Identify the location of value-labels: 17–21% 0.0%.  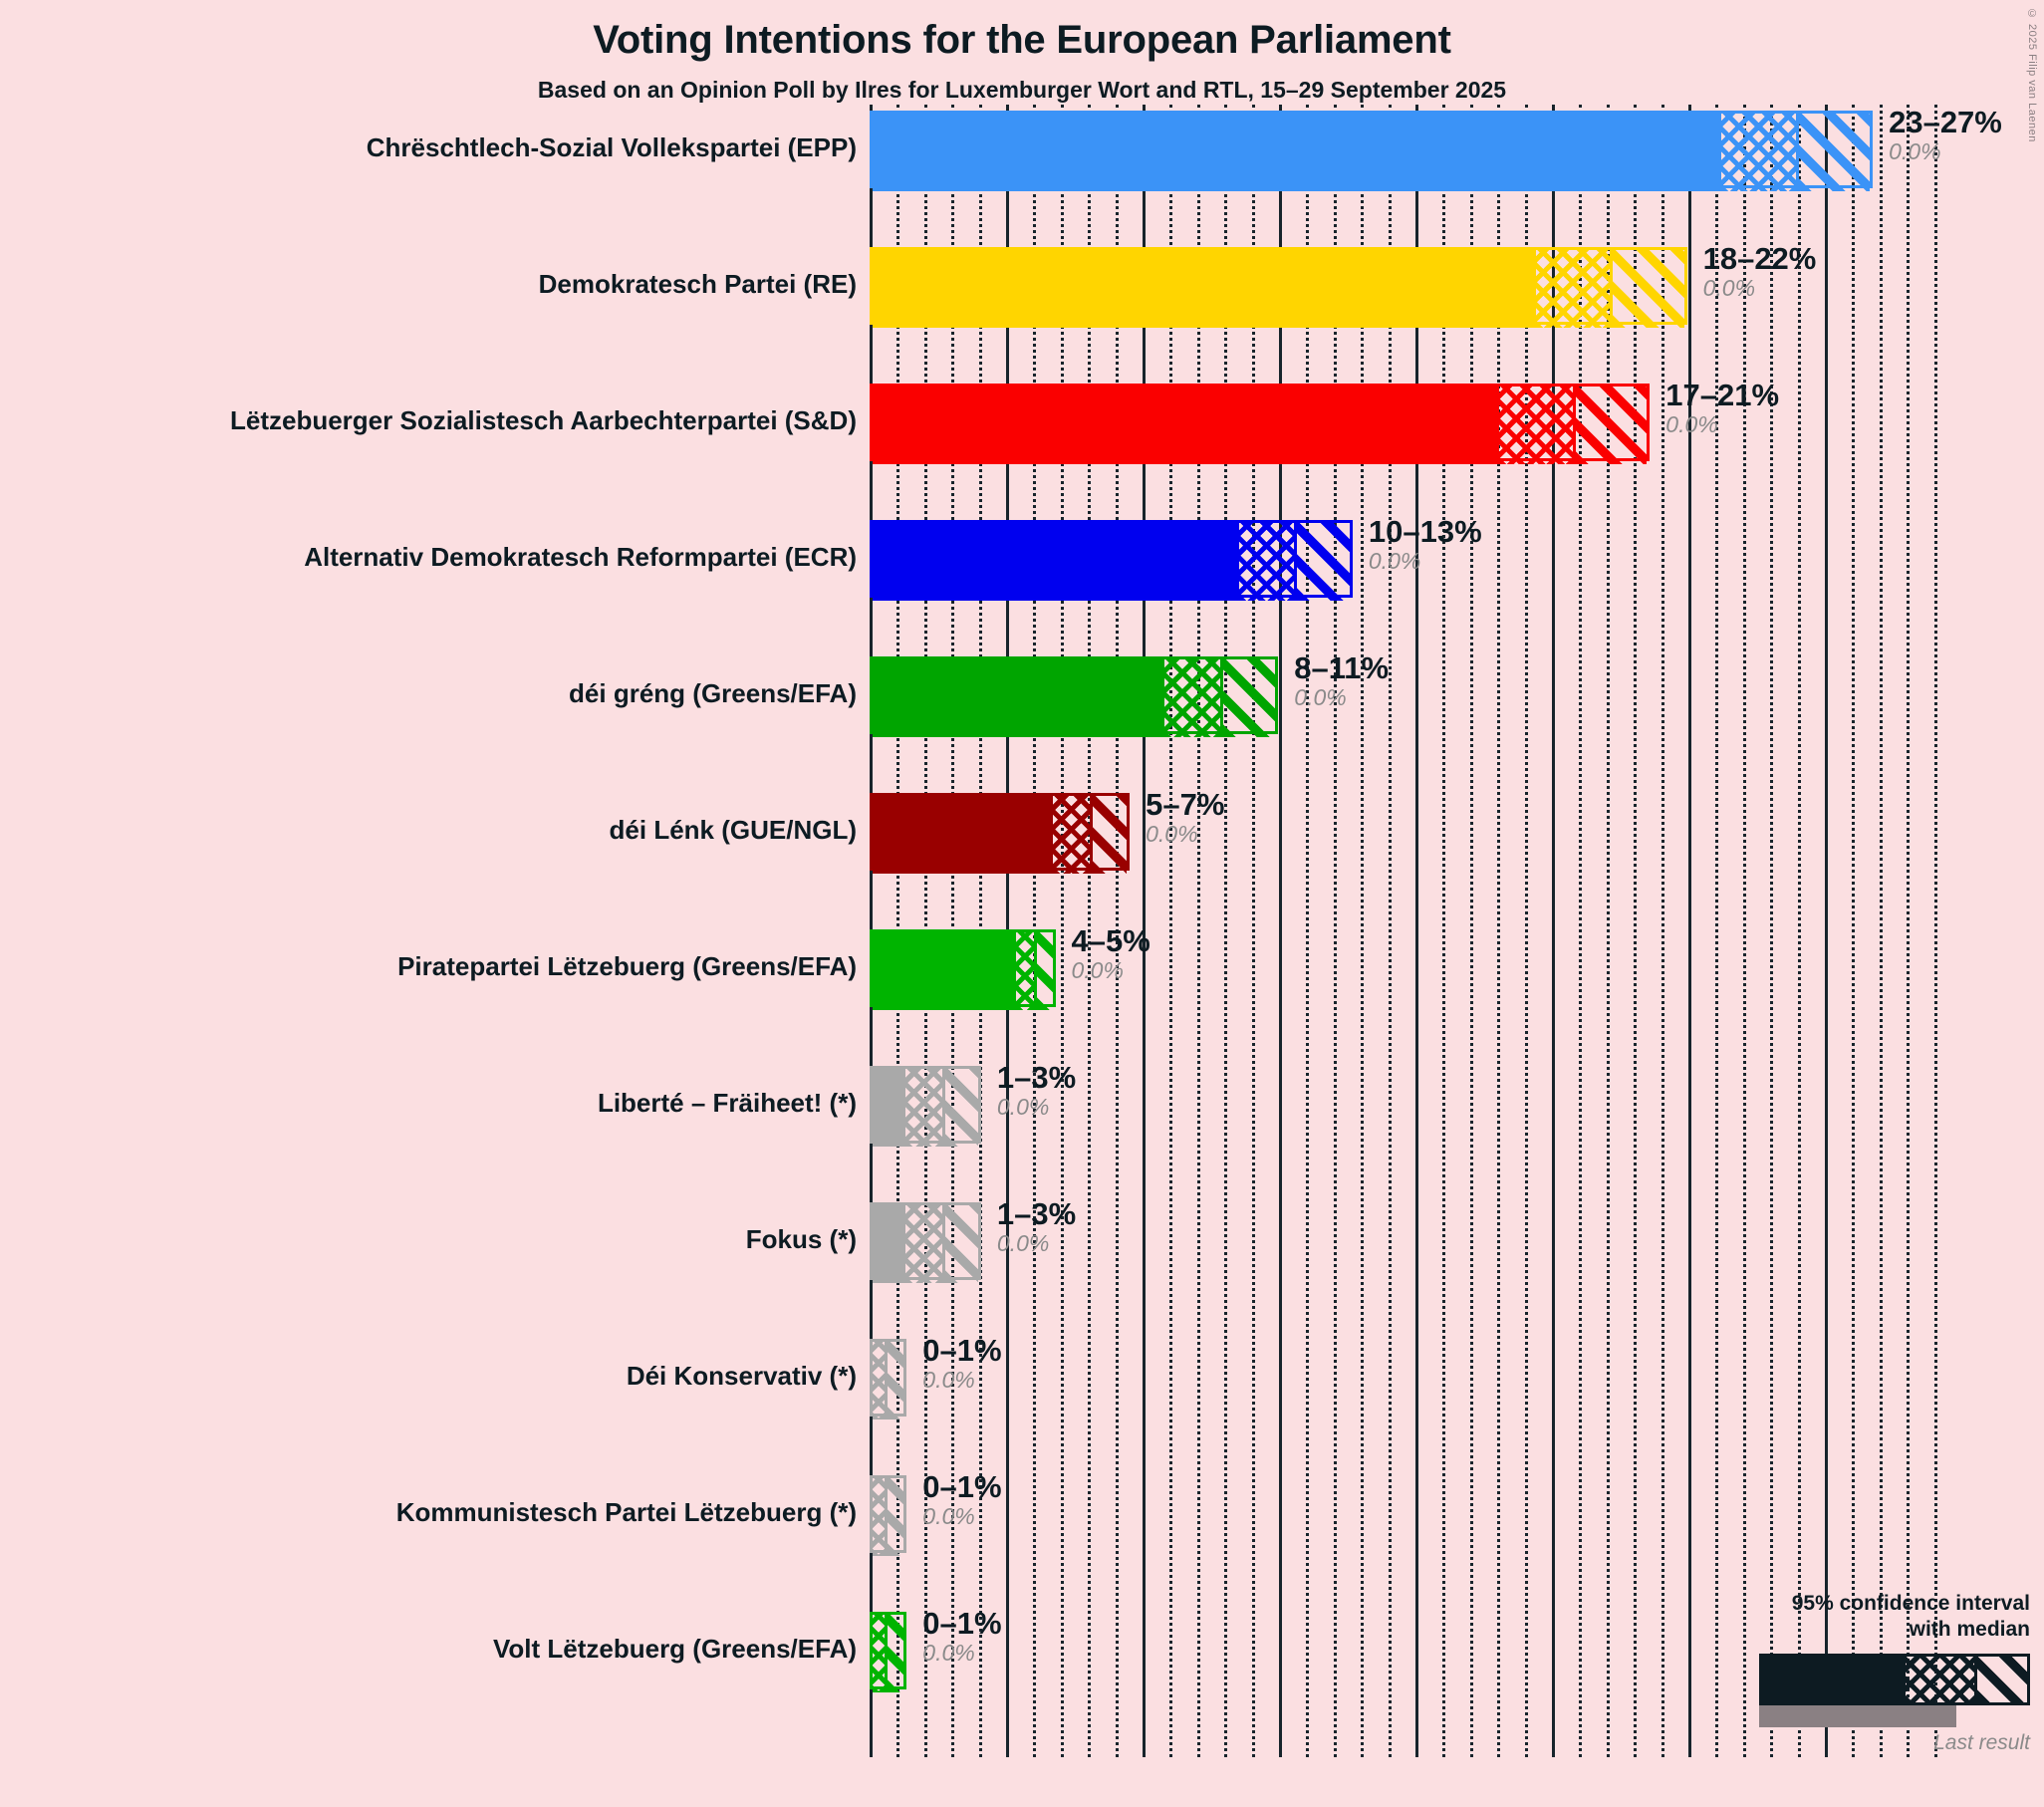
(1722, 408).